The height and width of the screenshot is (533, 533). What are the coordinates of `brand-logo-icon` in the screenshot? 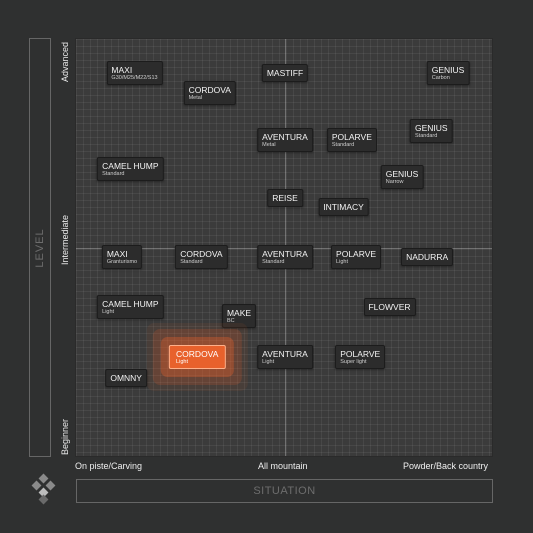 It's located at (43, 489).